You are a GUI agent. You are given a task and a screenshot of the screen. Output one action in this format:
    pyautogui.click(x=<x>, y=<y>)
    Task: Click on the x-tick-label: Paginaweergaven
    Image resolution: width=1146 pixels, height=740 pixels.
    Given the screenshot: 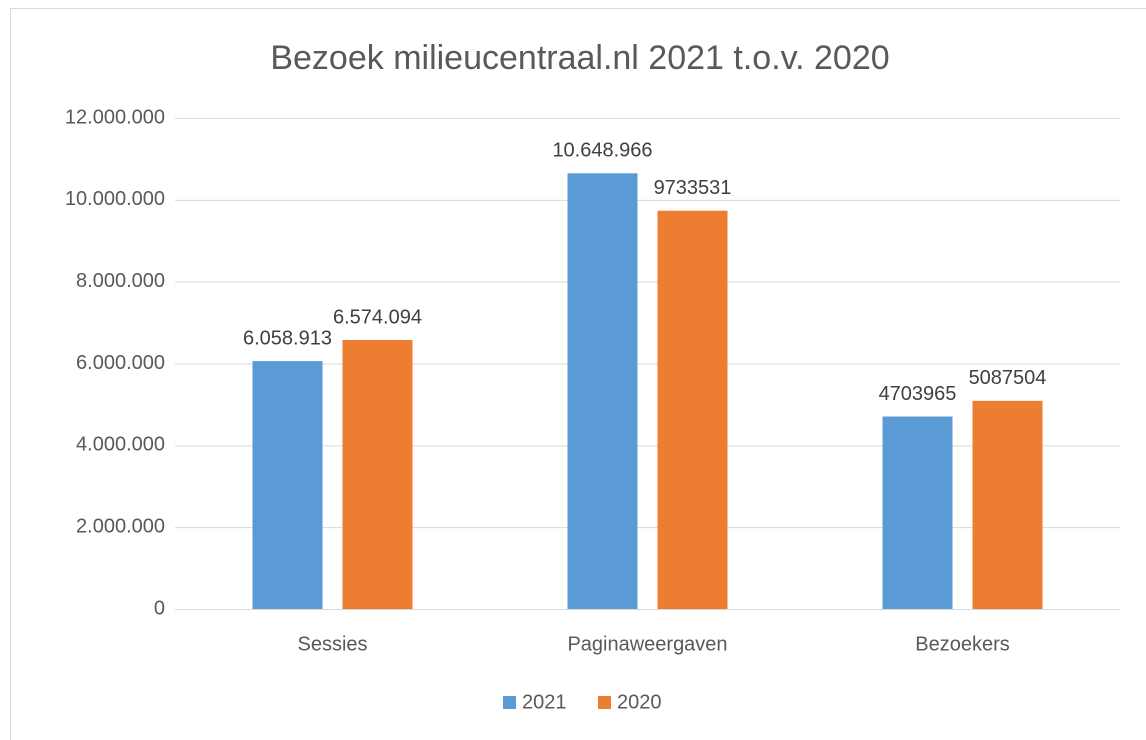 What is the action you would take?
    pyautogui.click(x=647, y=644)
    